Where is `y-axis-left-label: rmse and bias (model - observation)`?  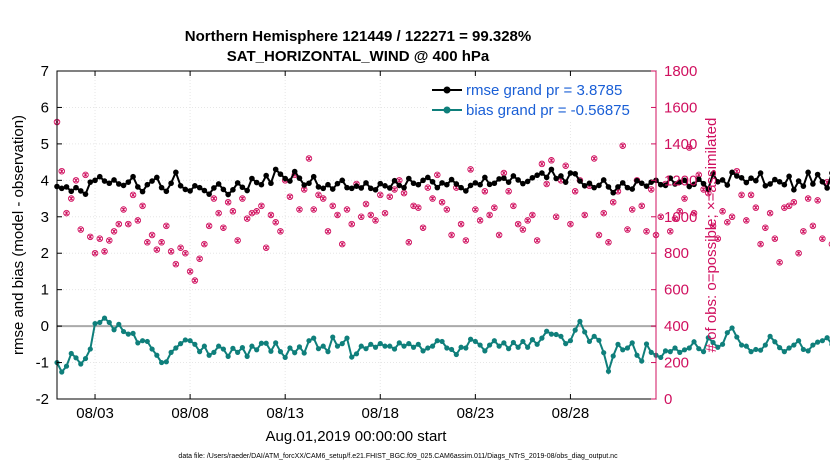 y-axis-left-label: rmse and bias (model - observation) is located at coordinates (18, 235).